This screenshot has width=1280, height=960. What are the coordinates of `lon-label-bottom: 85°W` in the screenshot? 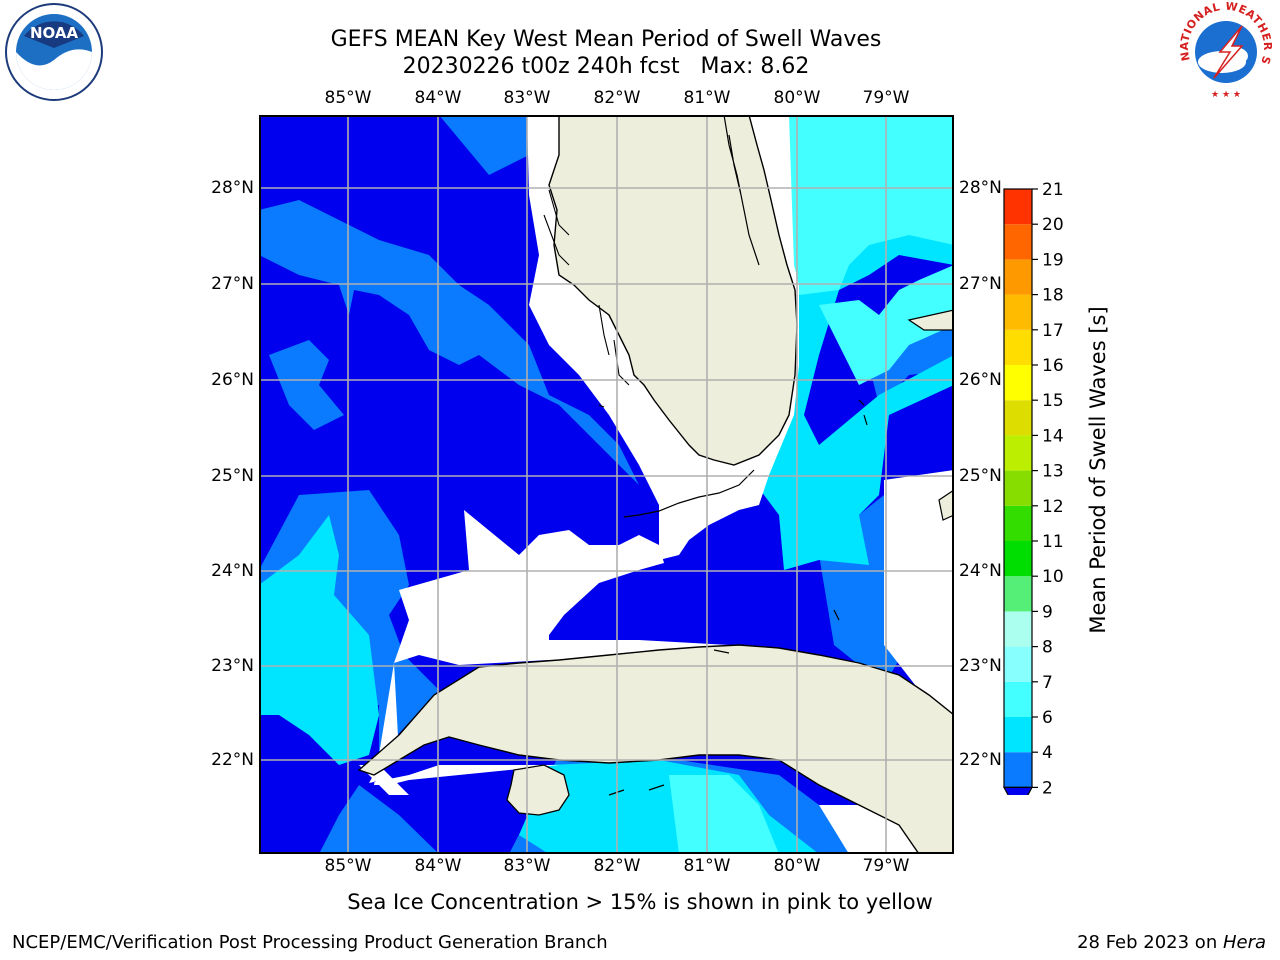 It's located at (348, 866).